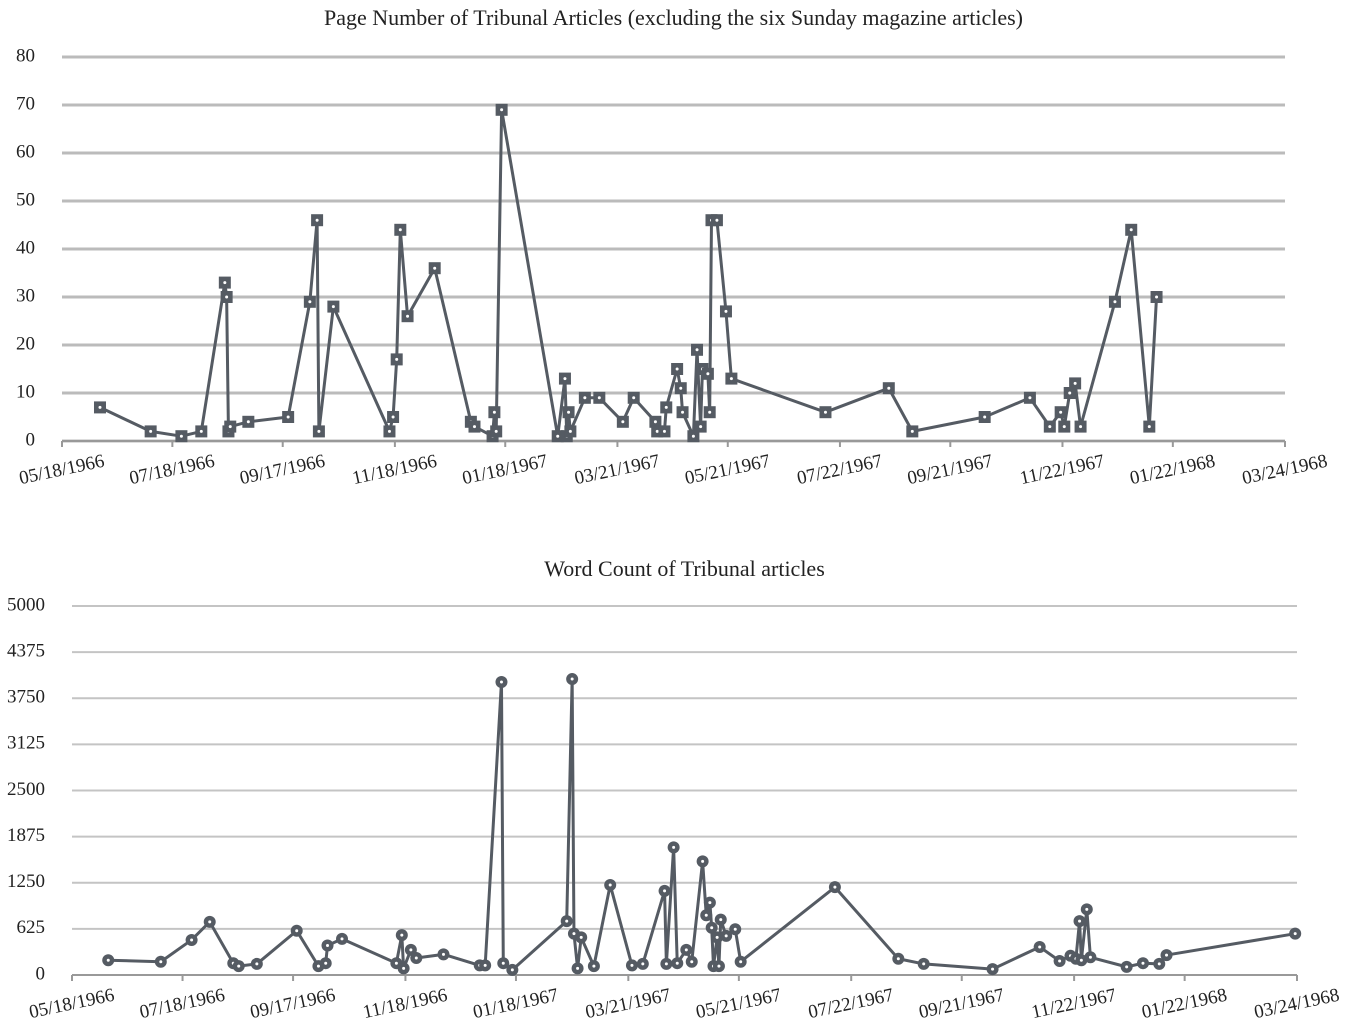 This screenshot has height=1027, width=1353. What do you see at coordinates (515, 1004) in the screenshot?
I see `x-tick-label: 01/18/1967` at bounding box center [515, 1004].